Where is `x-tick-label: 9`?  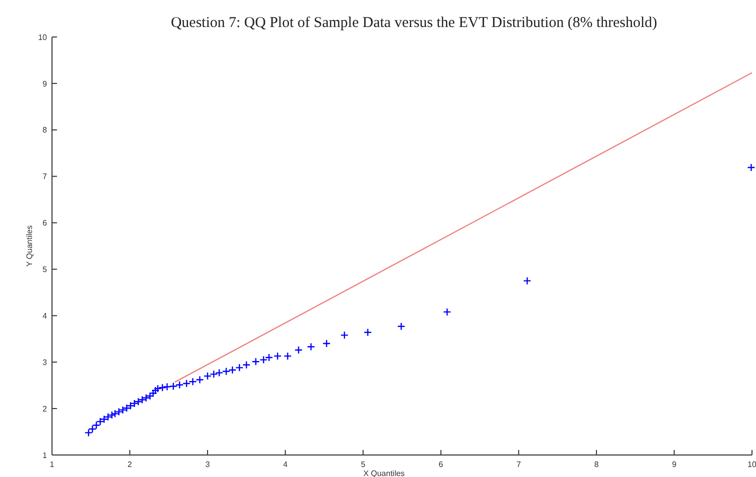 x-tick-label: 9 is located at coordinates (674, 464).